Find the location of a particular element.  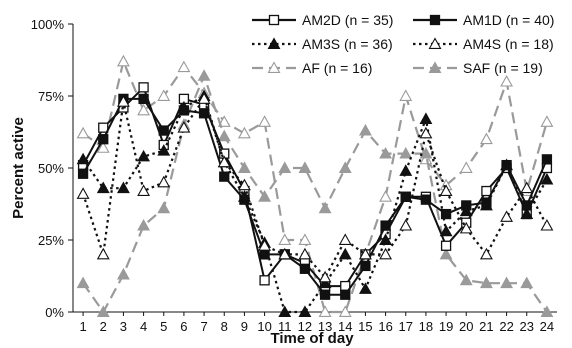

y-tick-label: 0% is located at coordinates (54, 312).